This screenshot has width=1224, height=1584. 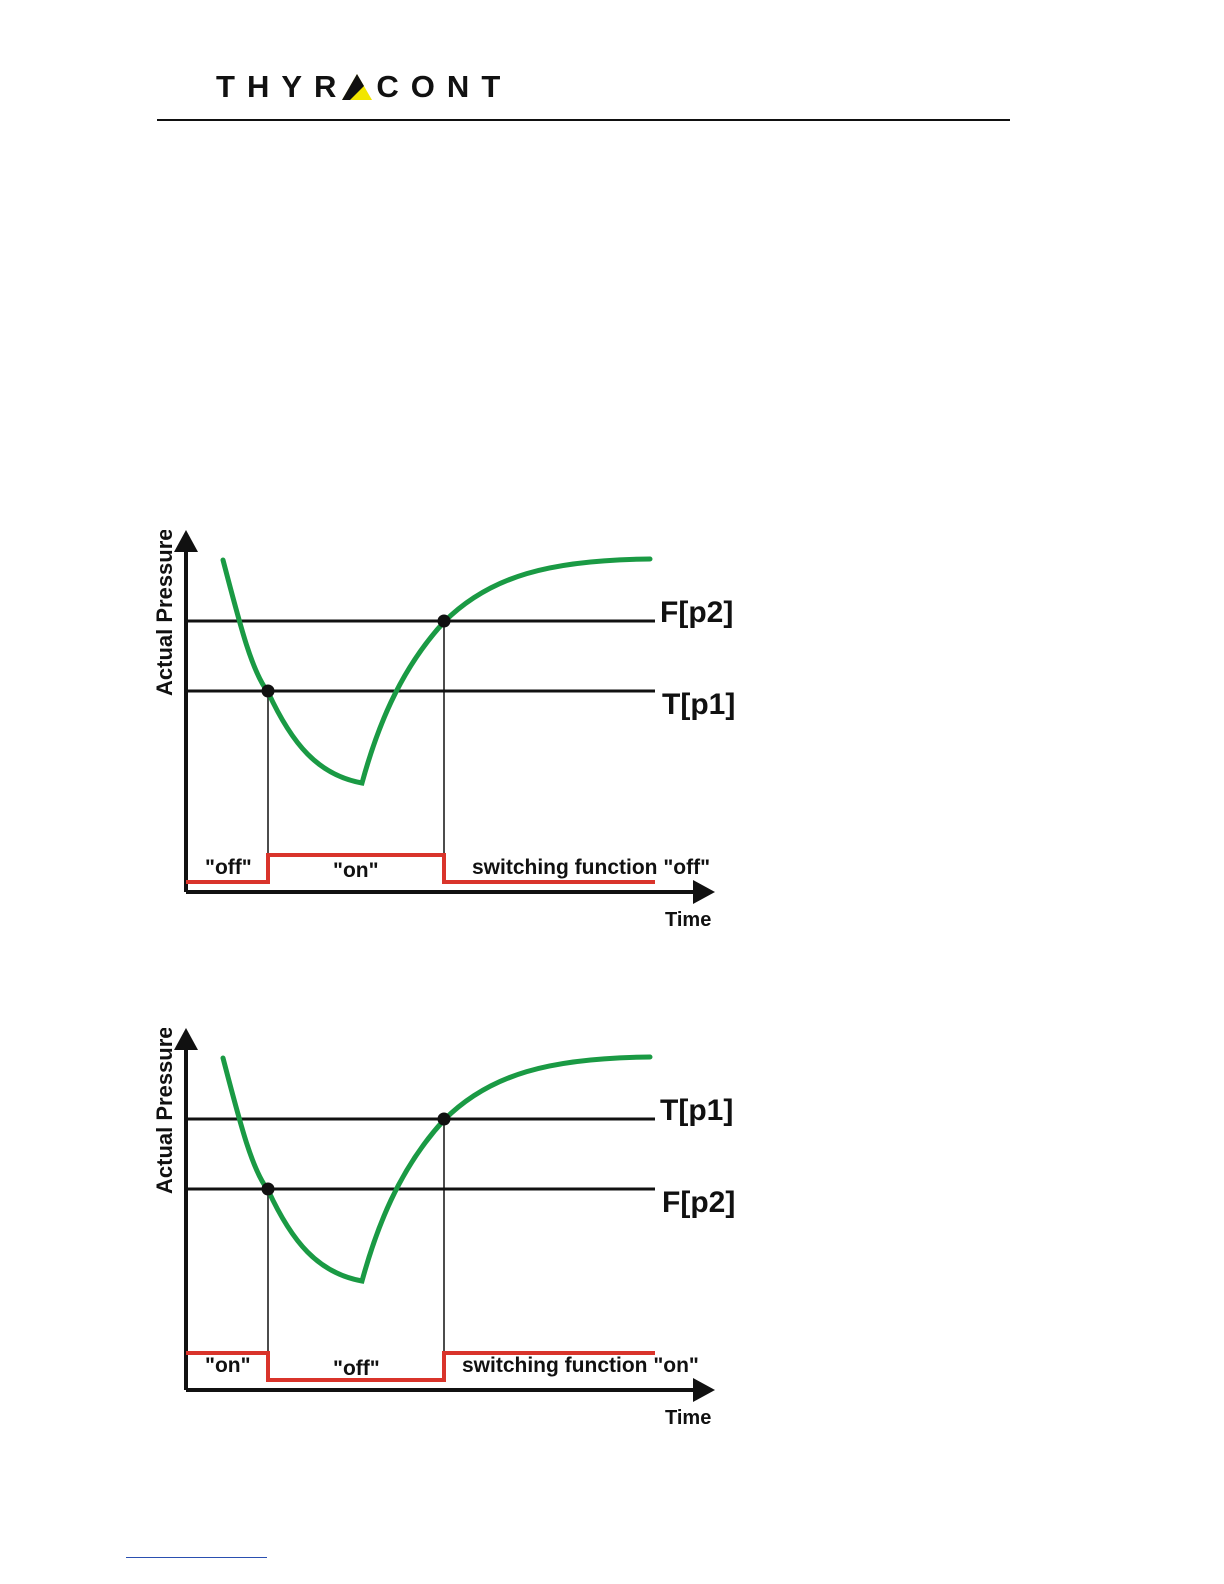 What do you see at coordinates (387, 86) in the screenshot?
I see `logo-letter: C` at bounding box center [387, 86].